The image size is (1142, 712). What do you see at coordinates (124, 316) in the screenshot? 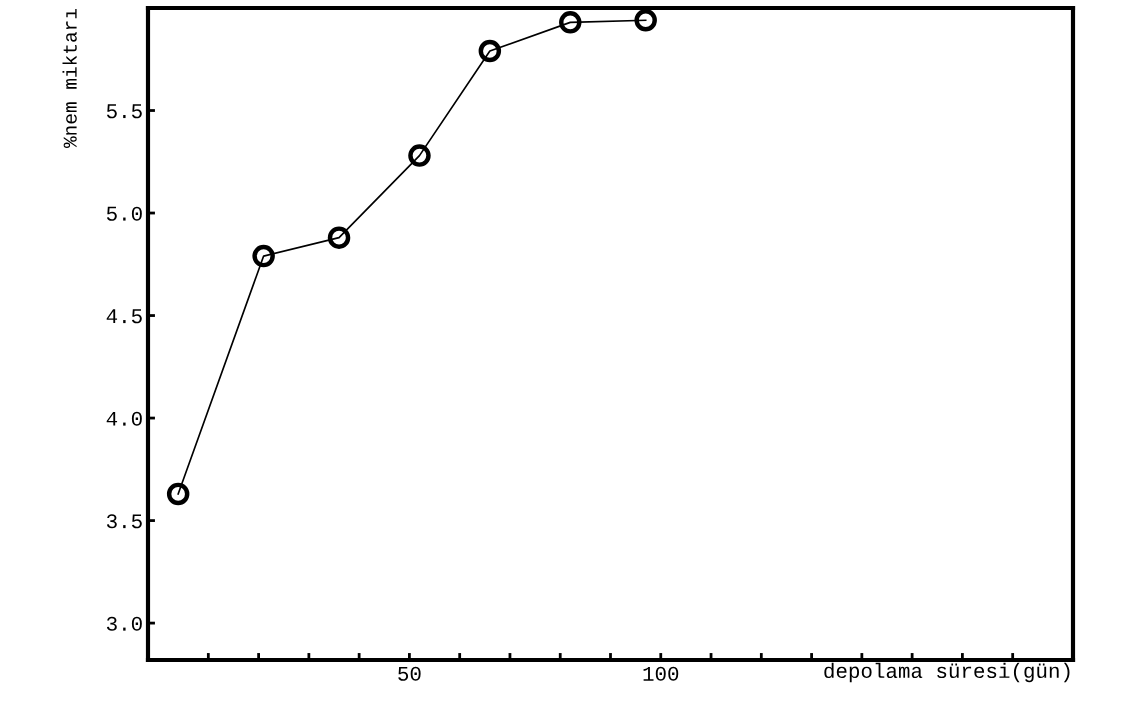
I see `y-tick-label: 4.5` at bounding box center [124, 316].